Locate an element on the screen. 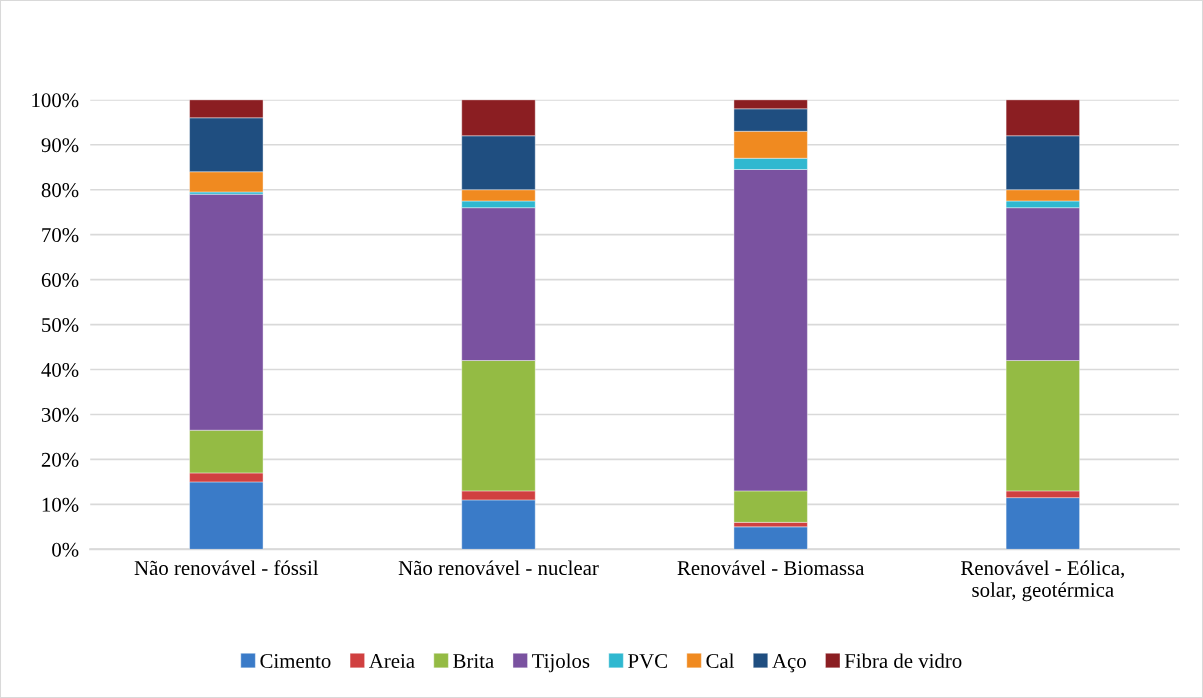 The width and height of the screenshot is (1203, 698). legend-label: PVC is located at coordinates (647, 661).